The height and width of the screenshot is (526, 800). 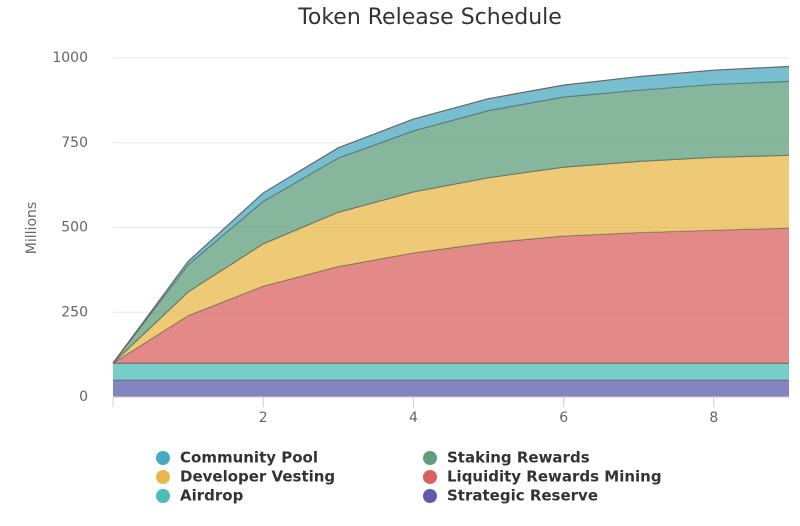 What do you see at coordinates (413, 418) in the screenshot?
I see `x-tick-label: 4` at bounding box center [413, 418].